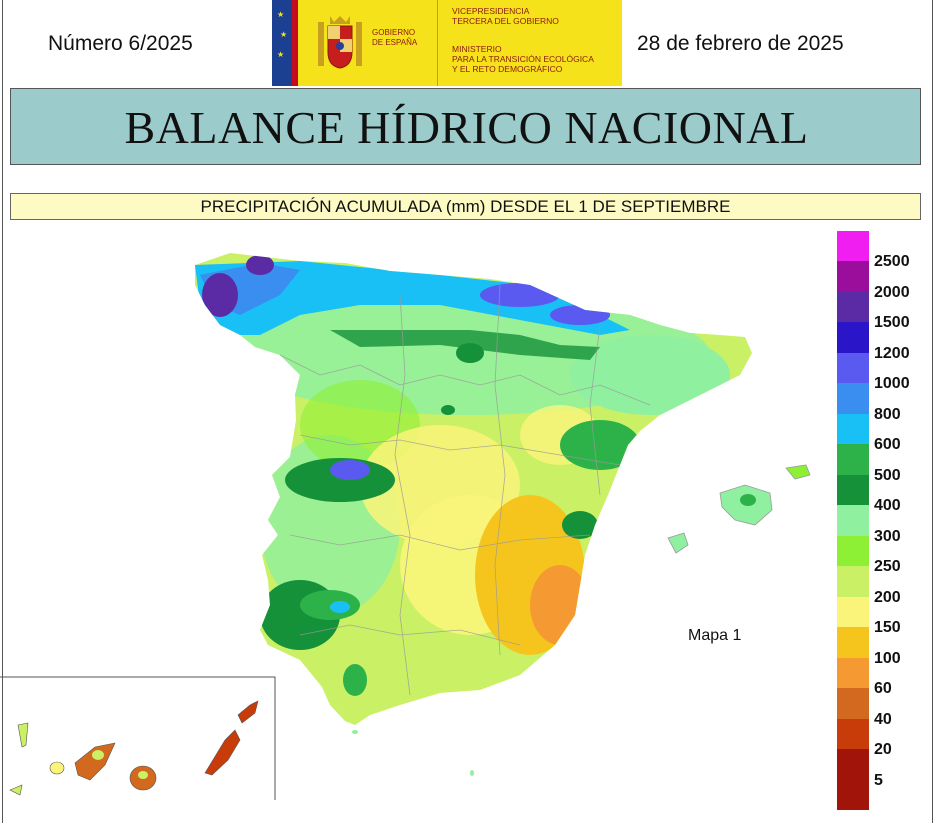  I want to click on la-palma-shape, so click(23, 735).